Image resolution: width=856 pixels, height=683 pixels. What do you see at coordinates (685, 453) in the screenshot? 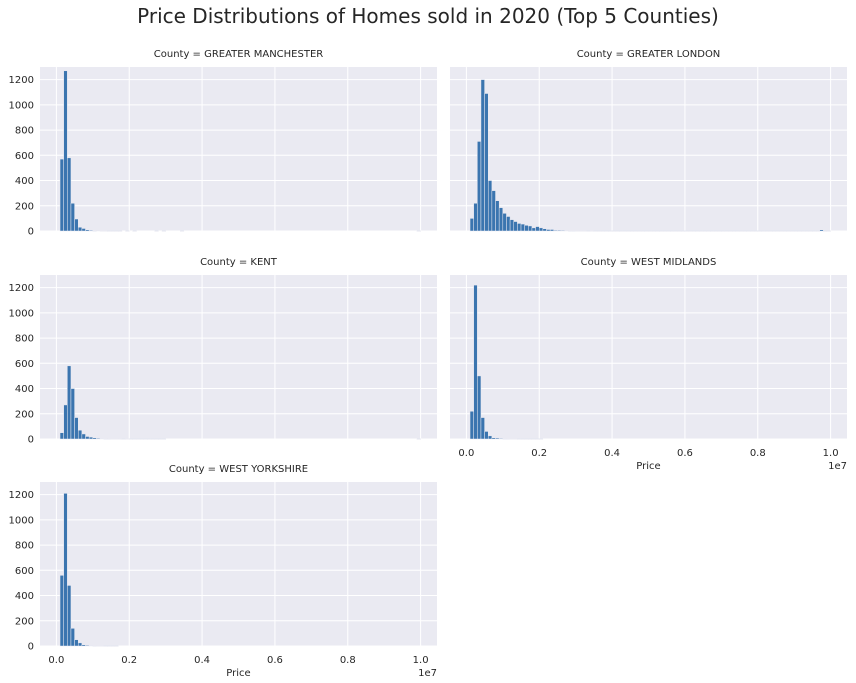
I see `x-tick-label: 0.6` at bounding box center [685, 453].